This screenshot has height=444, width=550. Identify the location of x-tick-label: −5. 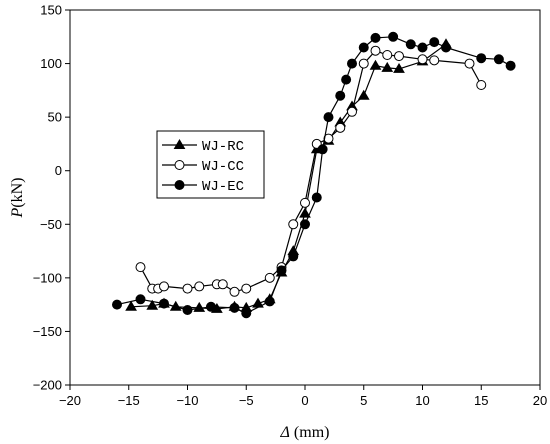
(246, 400).